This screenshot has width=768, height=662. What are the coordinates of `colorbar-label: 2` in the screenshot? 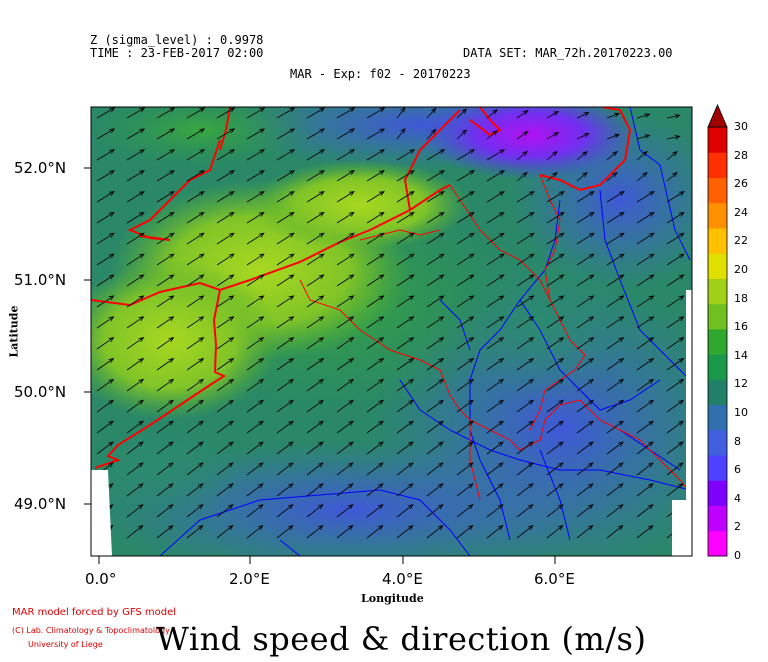 It's located at (737, 527).